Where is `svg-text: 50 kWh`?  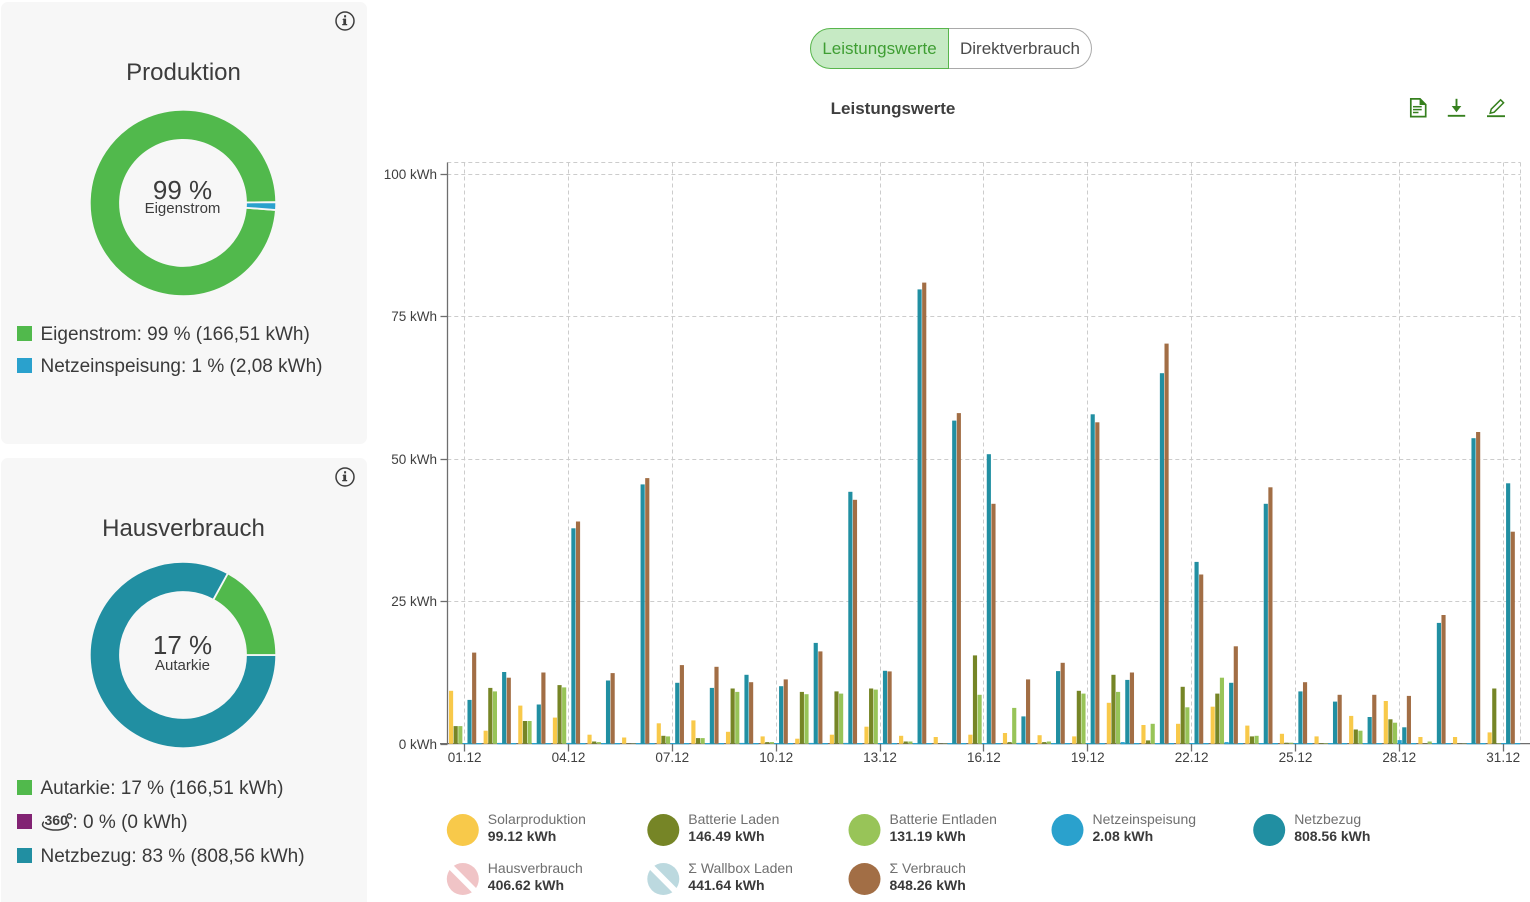
svg-text: 50 kWh is located at coordinates (414, 459).